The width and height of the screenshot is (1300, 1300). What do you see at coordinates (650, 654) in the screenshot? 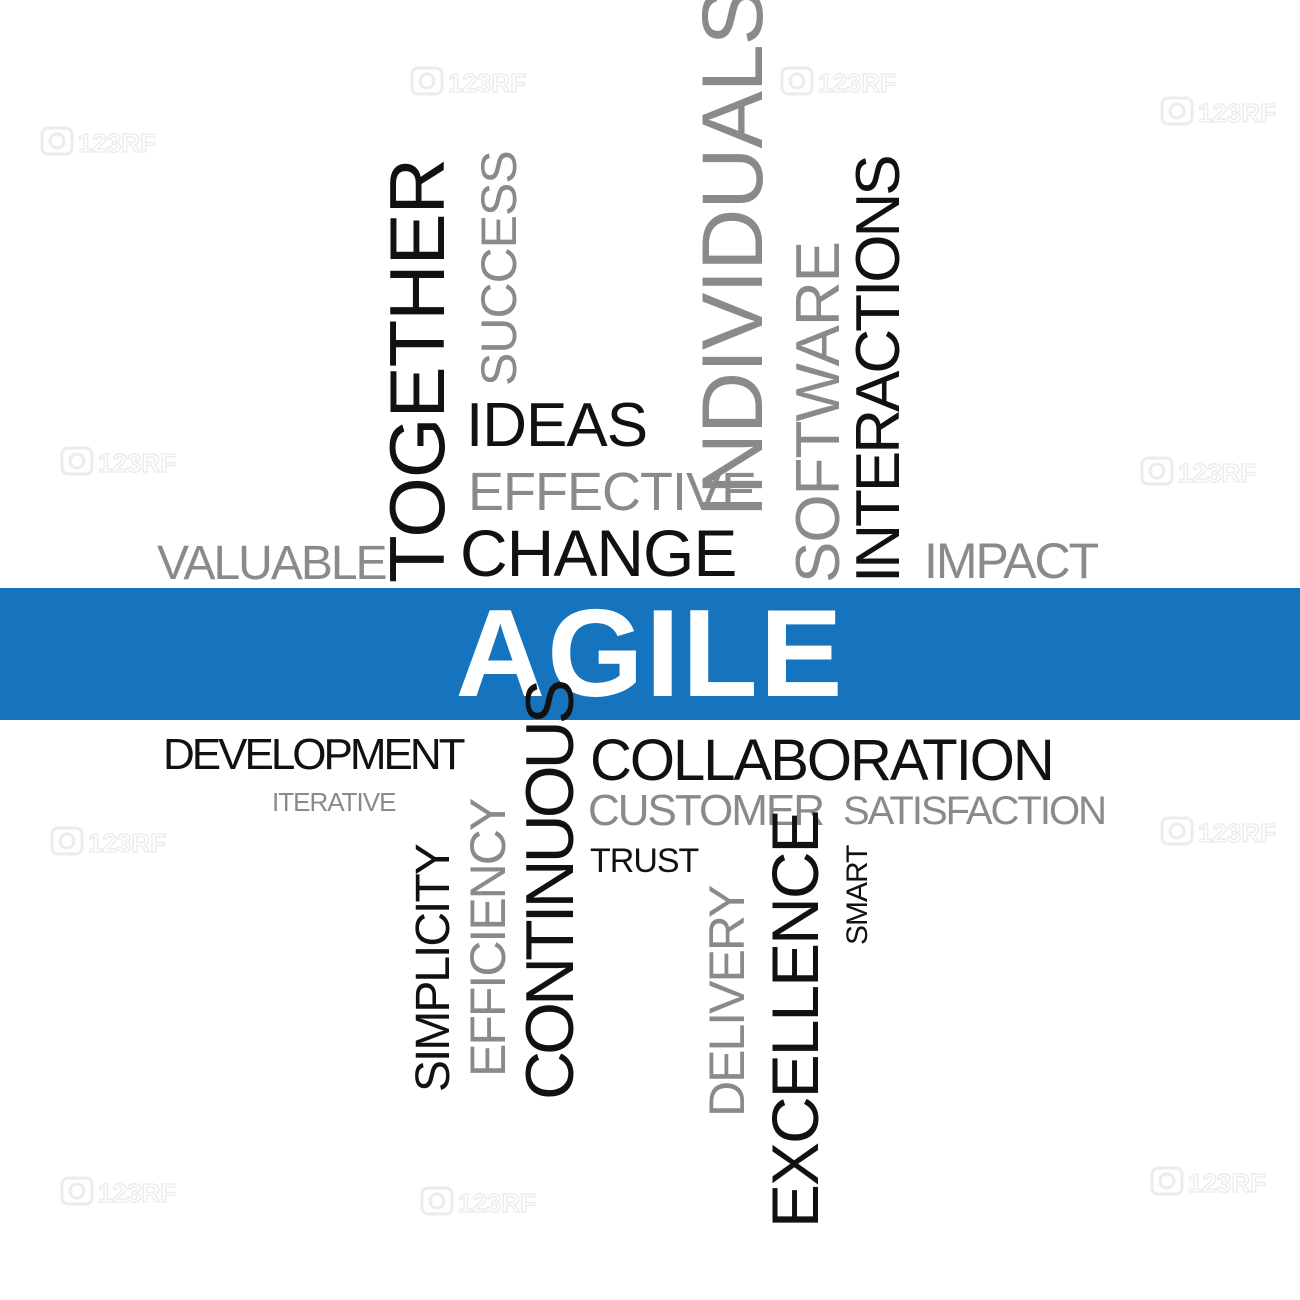
I see `banner-word-agile: AGILE` at bounding box center [650, 654].